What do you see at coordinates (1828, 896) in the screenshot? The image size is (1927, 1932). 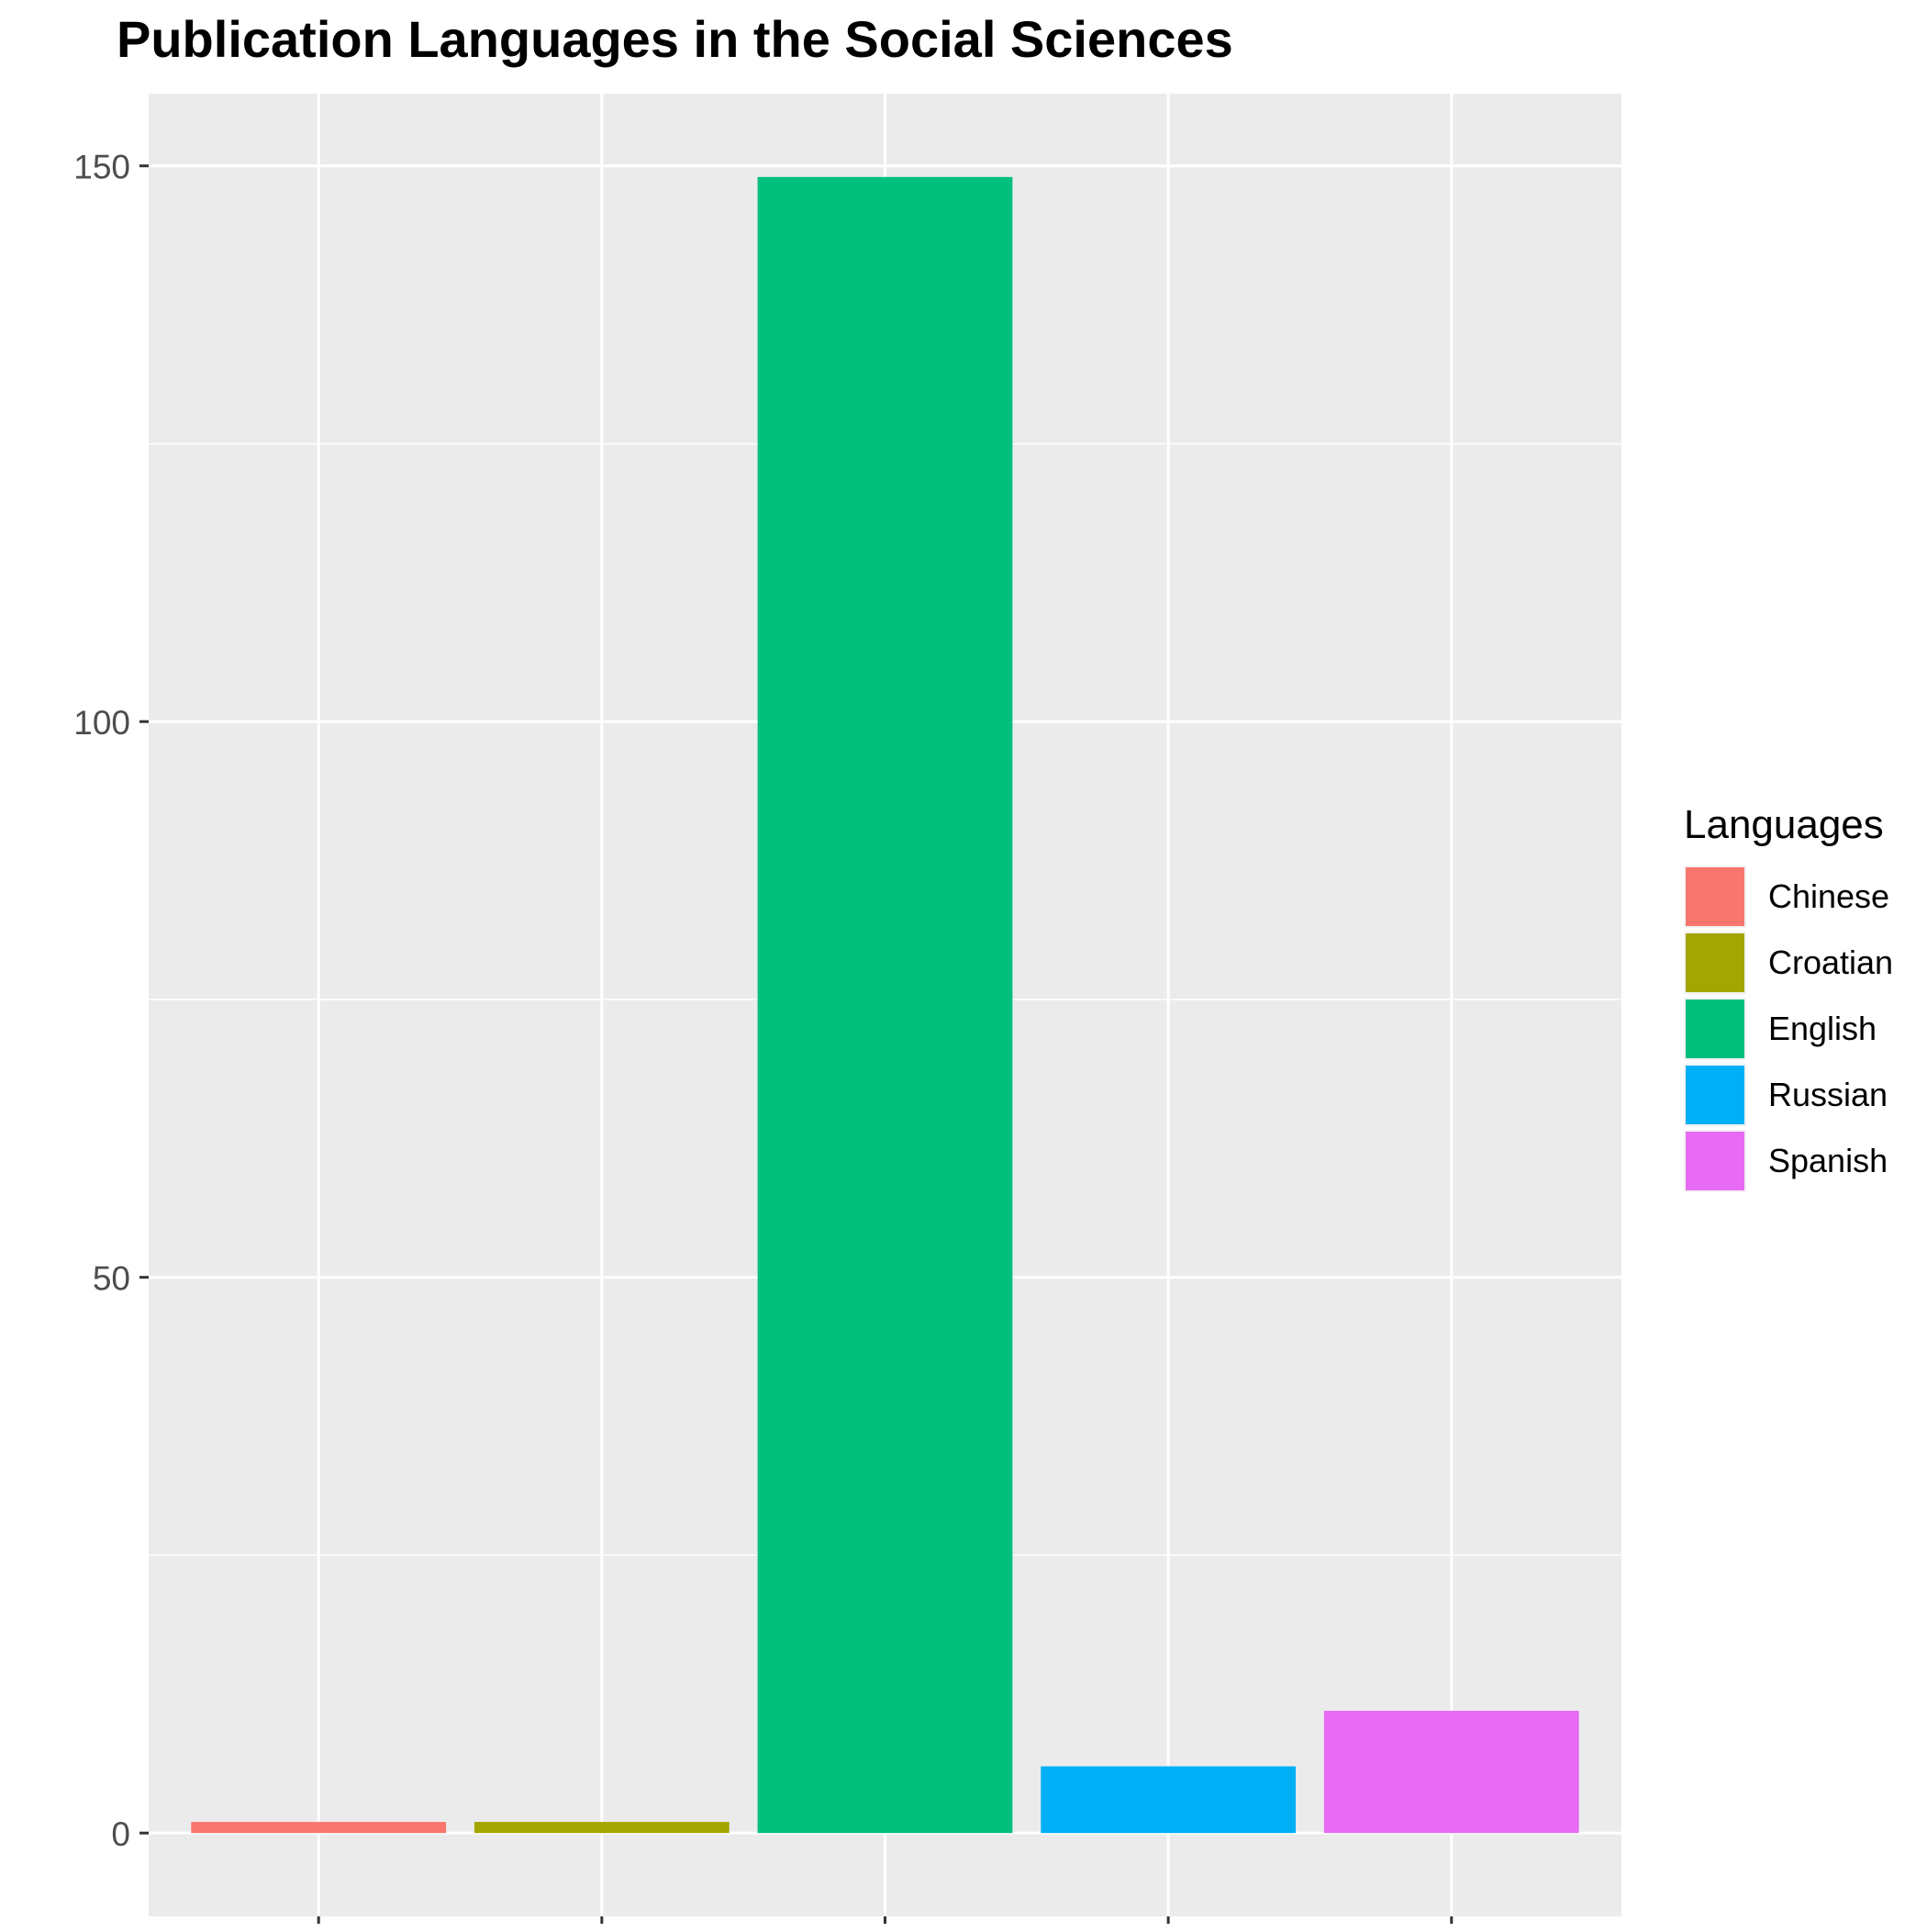 I see `legend-label: Chinese` at bounding box center [1828, 896].